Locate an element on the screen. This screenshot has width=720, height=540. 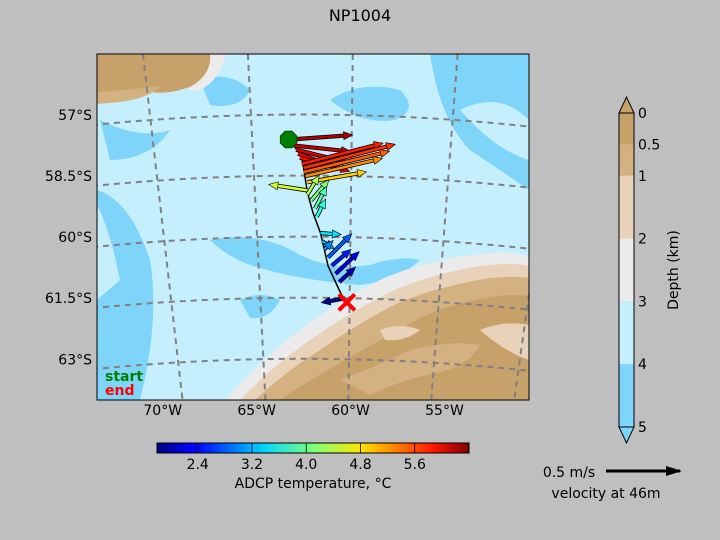
depth-colorbar-tick: 3 is located at coordinates (642, 302).